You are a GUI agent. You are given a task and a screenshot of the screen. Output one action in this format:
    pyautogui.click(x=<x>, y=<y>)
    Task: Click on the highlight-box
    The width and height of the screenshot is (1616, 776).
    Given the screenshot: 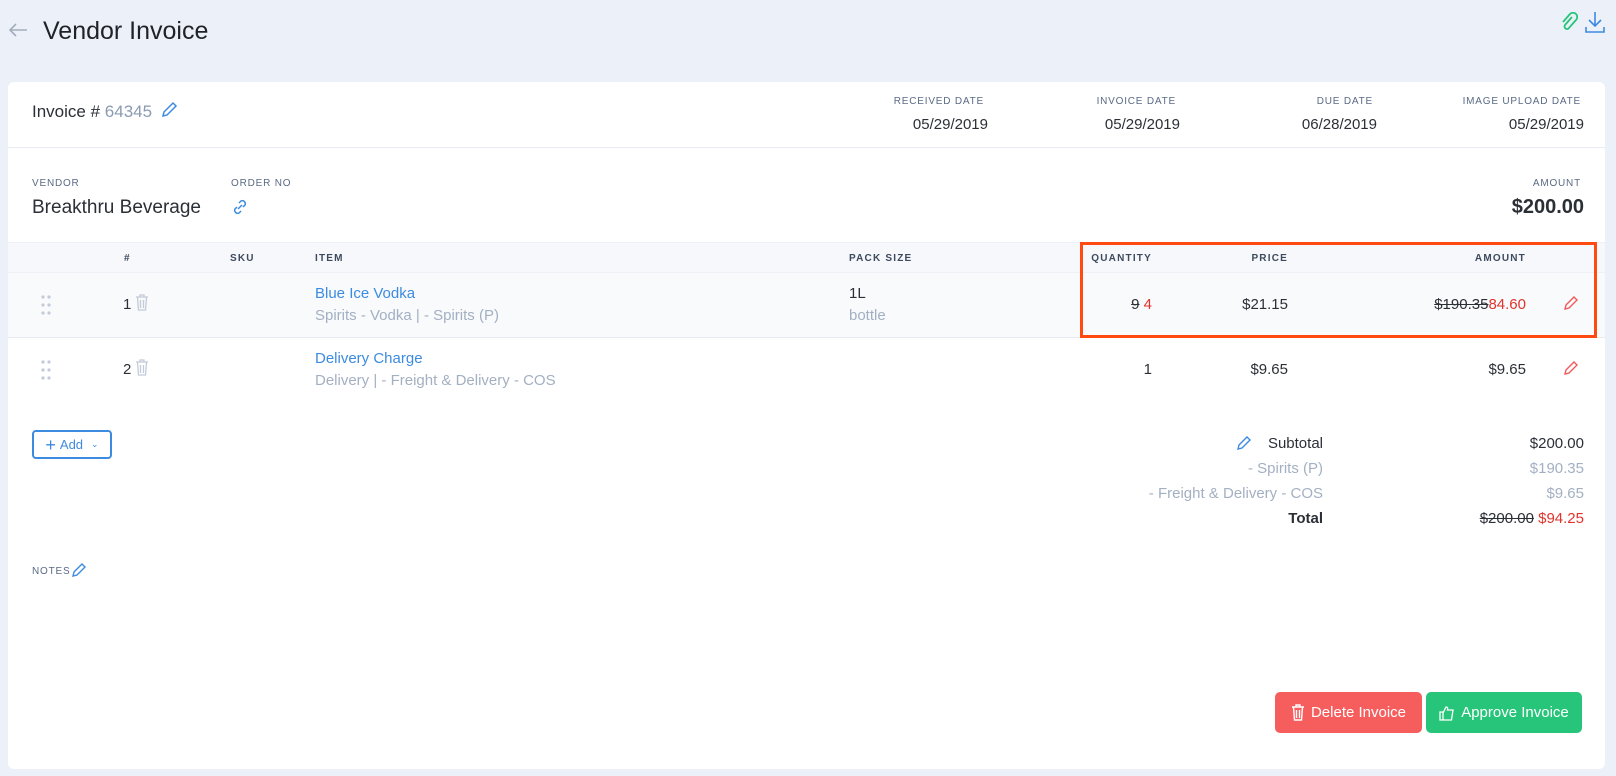 What is the action you would take?
    pyautogui.click(x=1338, y=290)
    